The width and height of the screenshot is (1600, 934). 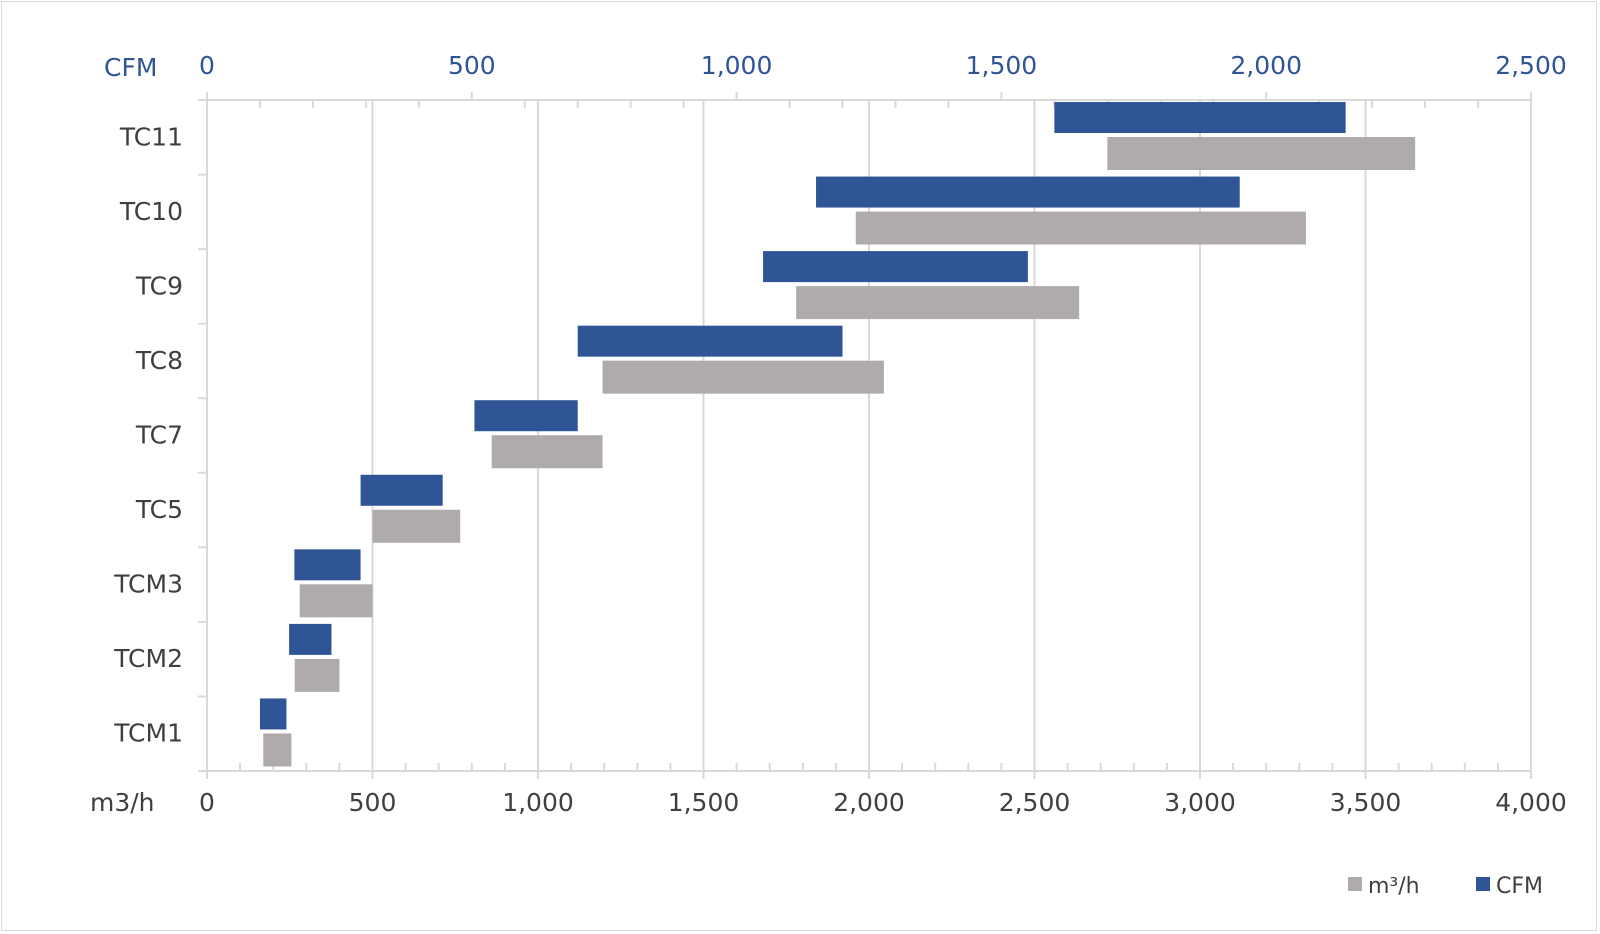 I want to click on bottom-tick-label: 3,500, so click(x=1366, y=802).